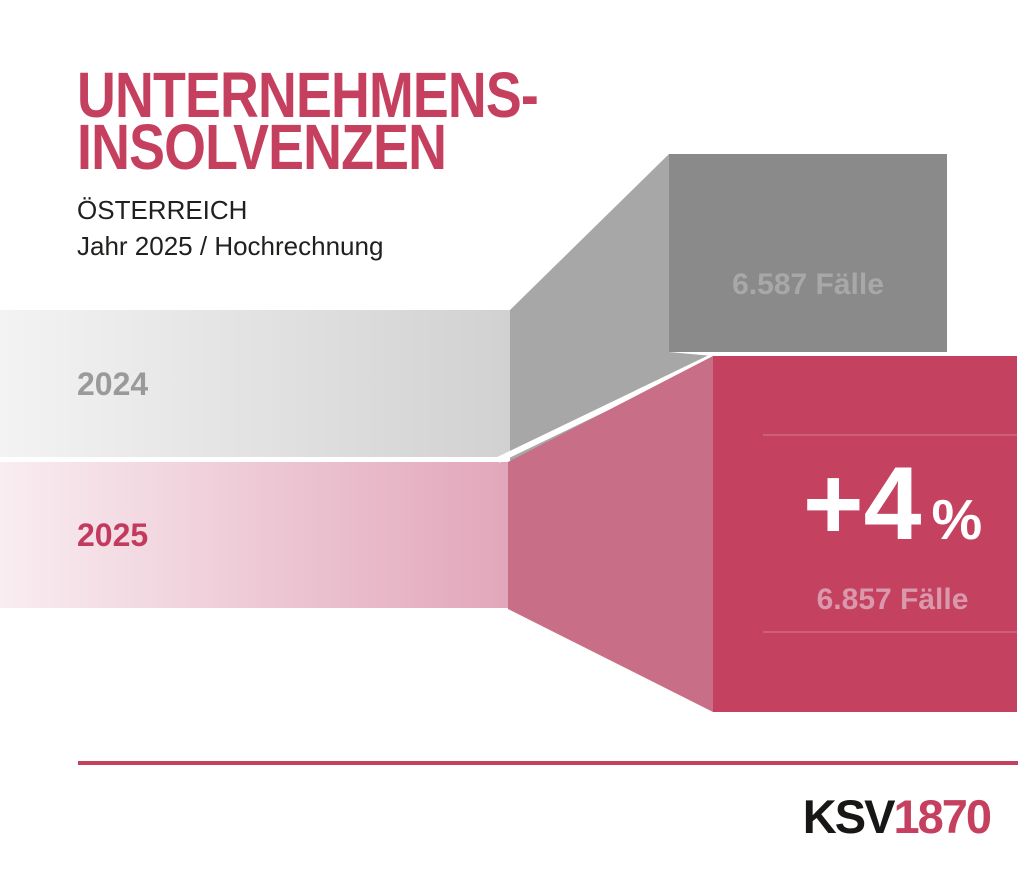 The image size is (1024, 873). I want to click on box-2024-value: 6.587 Fälle, so click(808, 284).